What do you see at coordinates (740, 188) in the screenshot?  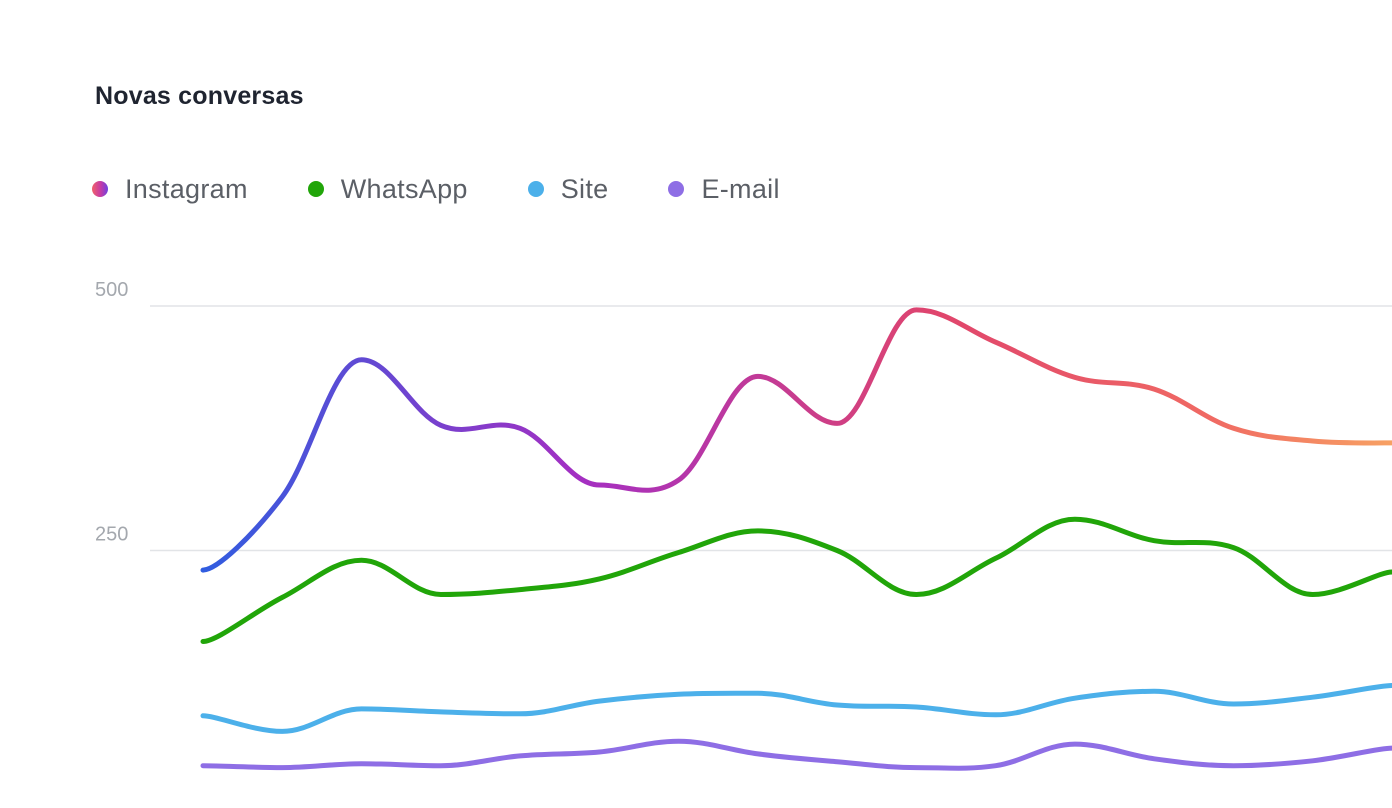 I see `legend-label-email: E-mail` at bounding box center [740, 188].